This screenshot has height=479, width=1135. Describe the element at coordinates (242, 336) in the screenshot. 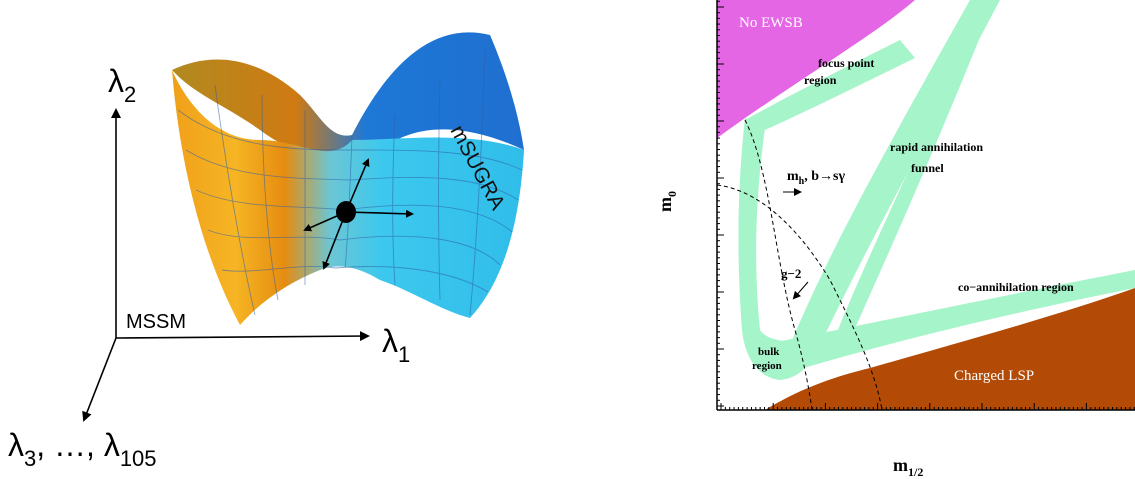

I see `axis-lambda1-line` at that location.